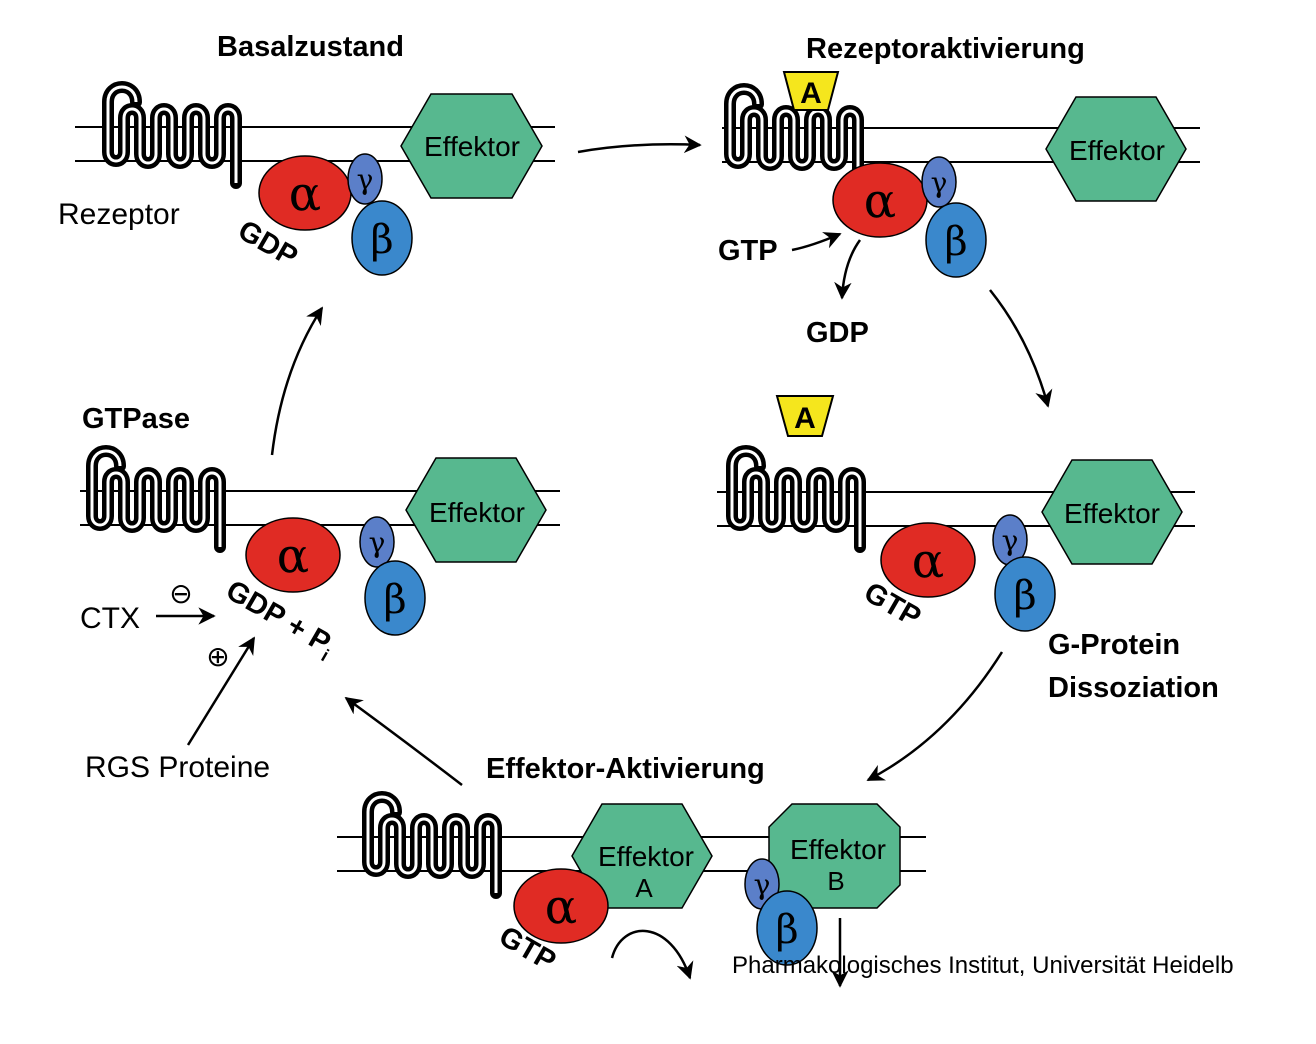 Image resolution: width=1316 pixels, height=1044 pixels. I want to click on cycle-arrow-gtpase-to-basal, so click(297, 381).